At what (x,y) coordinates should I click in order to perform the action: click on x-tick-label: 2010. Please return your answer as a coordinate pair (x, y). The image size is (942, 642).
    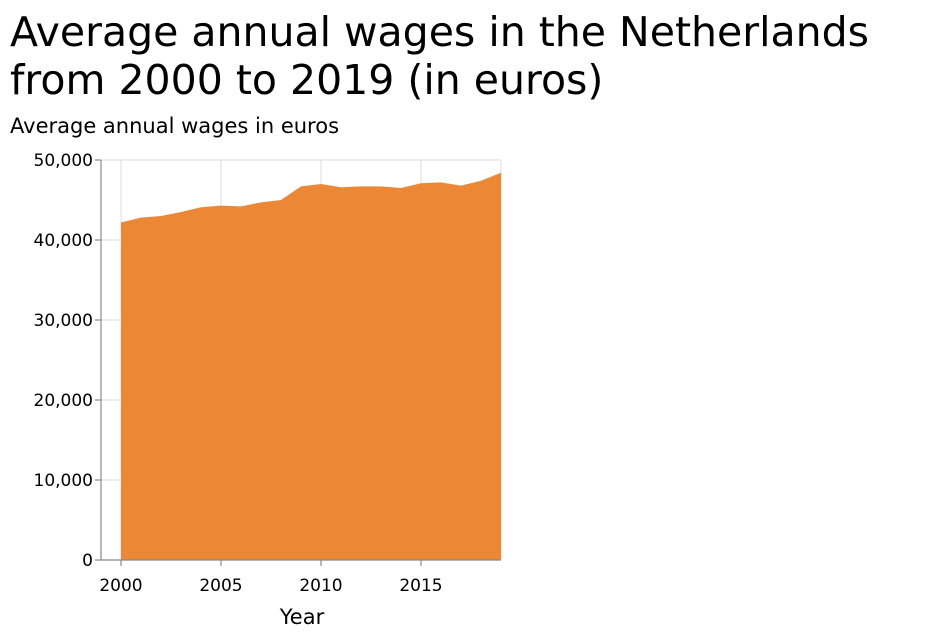
    Looking at the image, I should click on (320, 586).